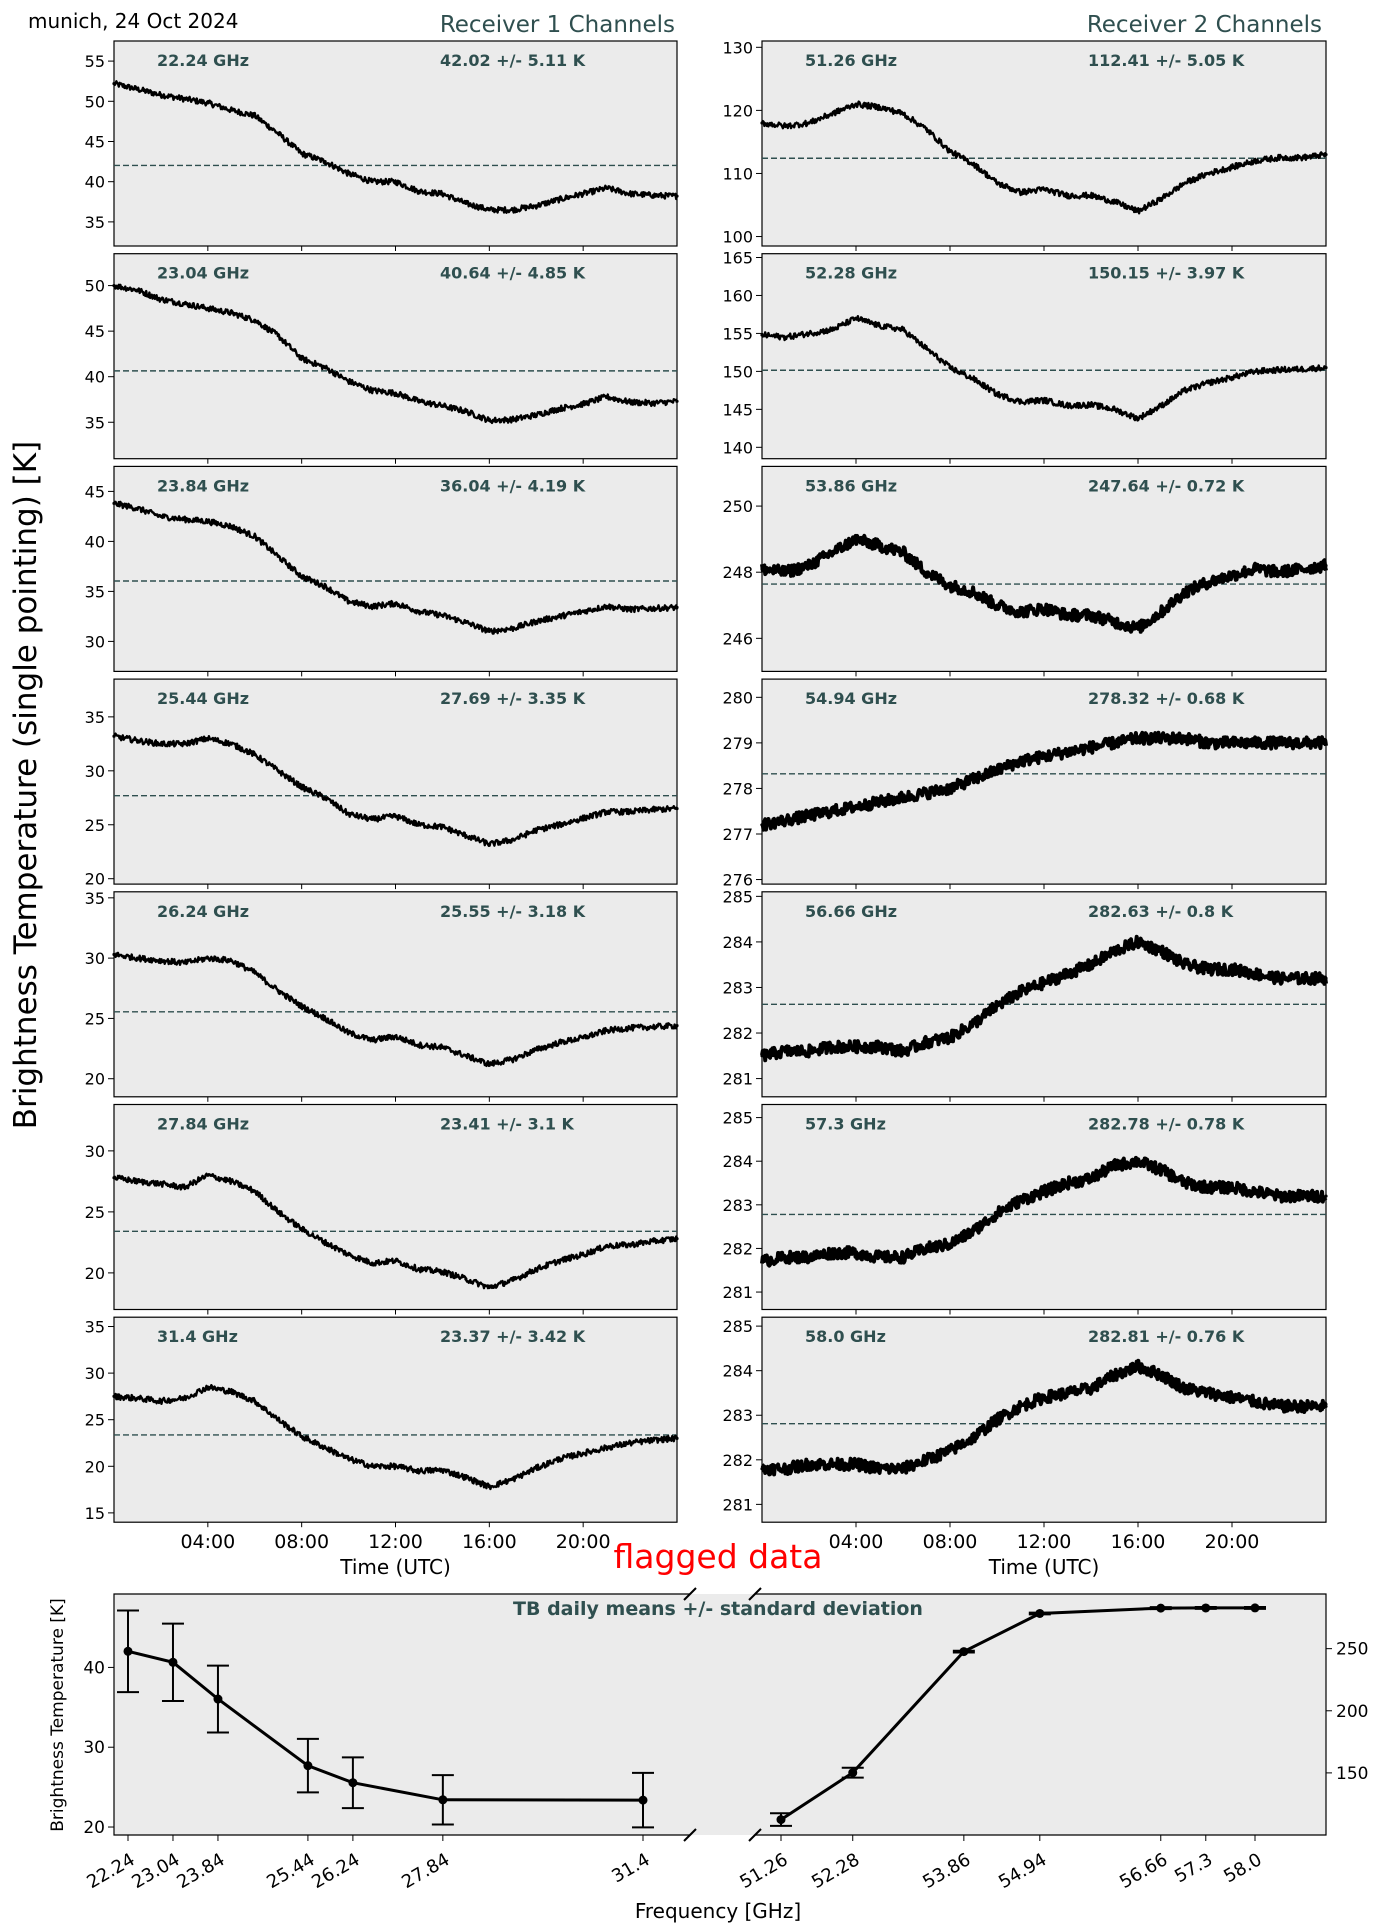 The height and width of the screenshot is (1927, 1384). What do you see at coordinates (95, 61) in the screenshot?
I see `y-tick-label: 55` at bounding box center [95, 61].